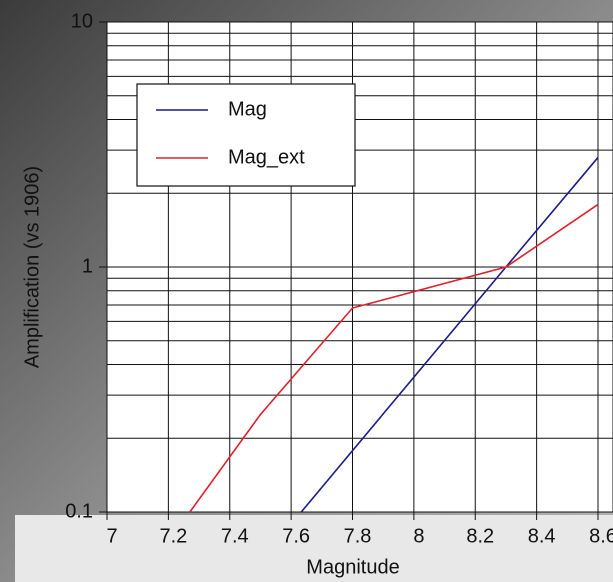  Describe the element at coordinates (235, 536) in the screenshot. I see `x-tick-label: 7.4` at that location.